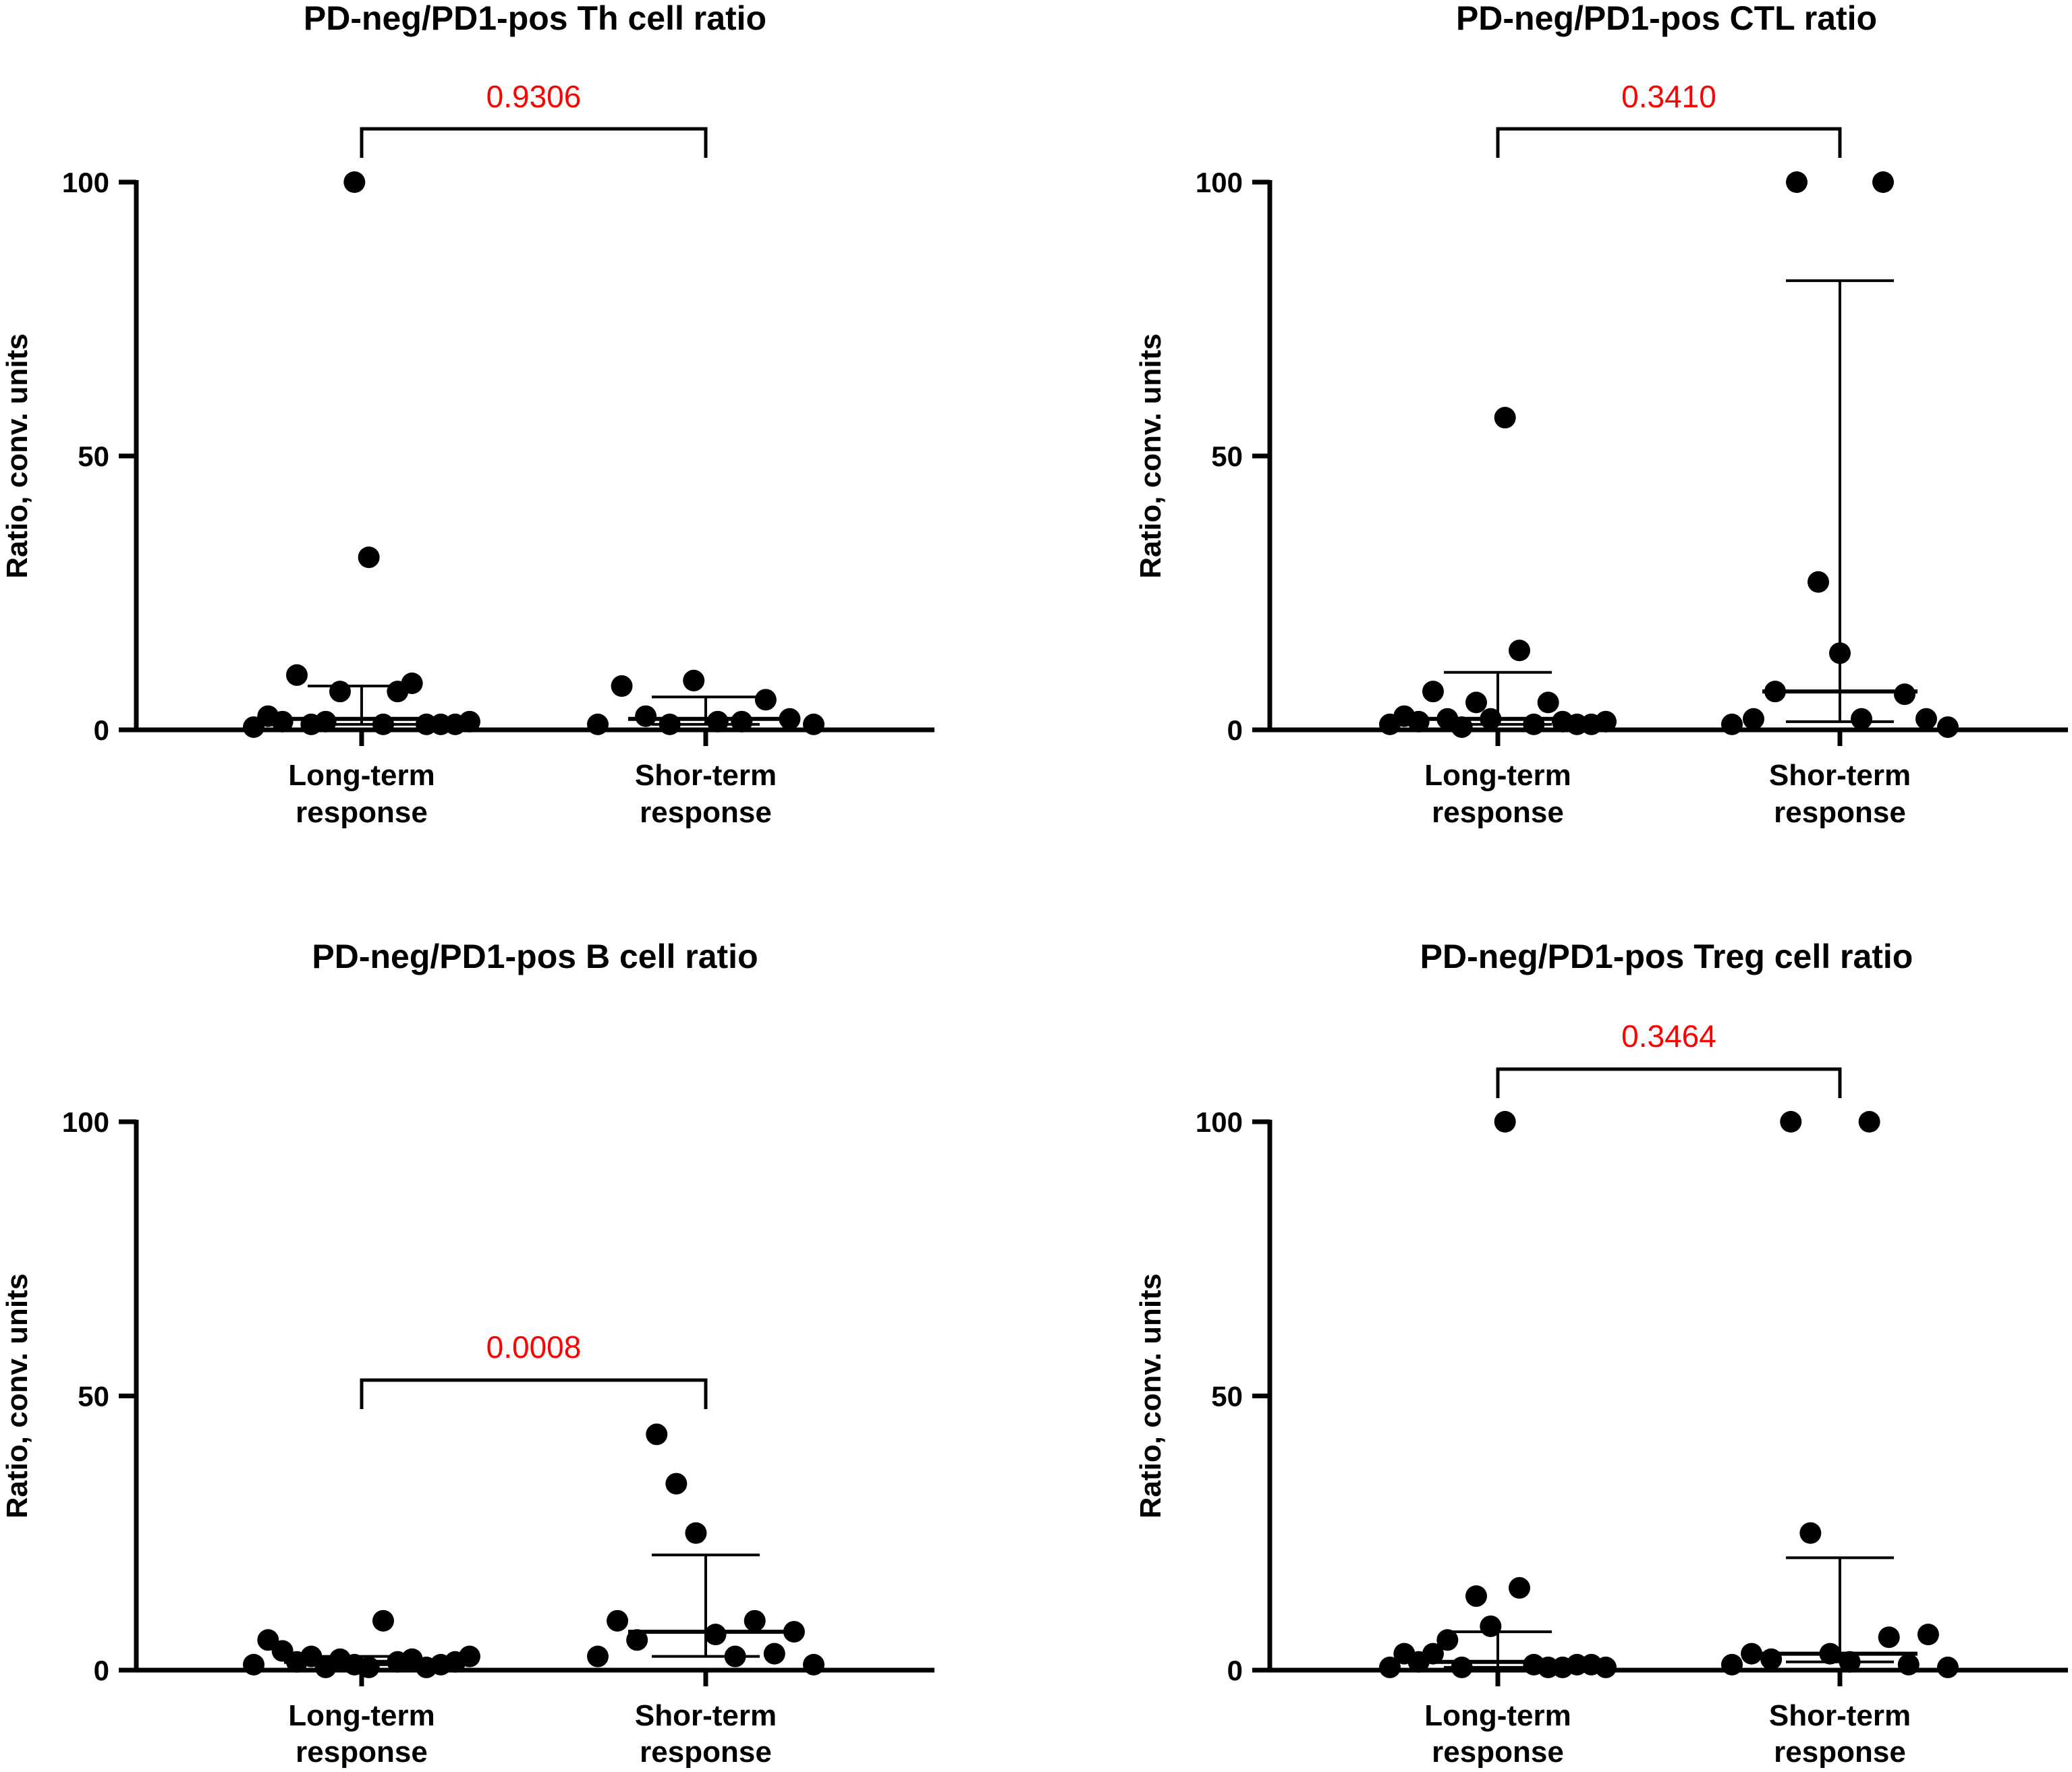  What do you see at coordinates (1666, 957) in the screenshot?
I see `panel-title: PD-neg/PD1-pos Treg cell ratio` at bounding box center [1666, 957].